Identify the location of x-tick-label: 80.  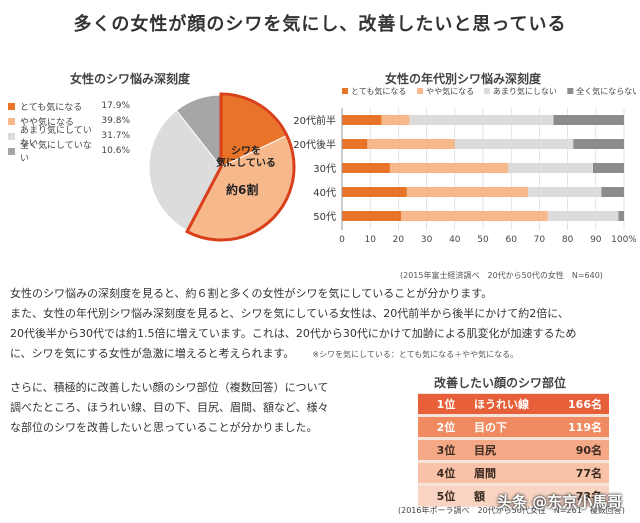
(568, 240).